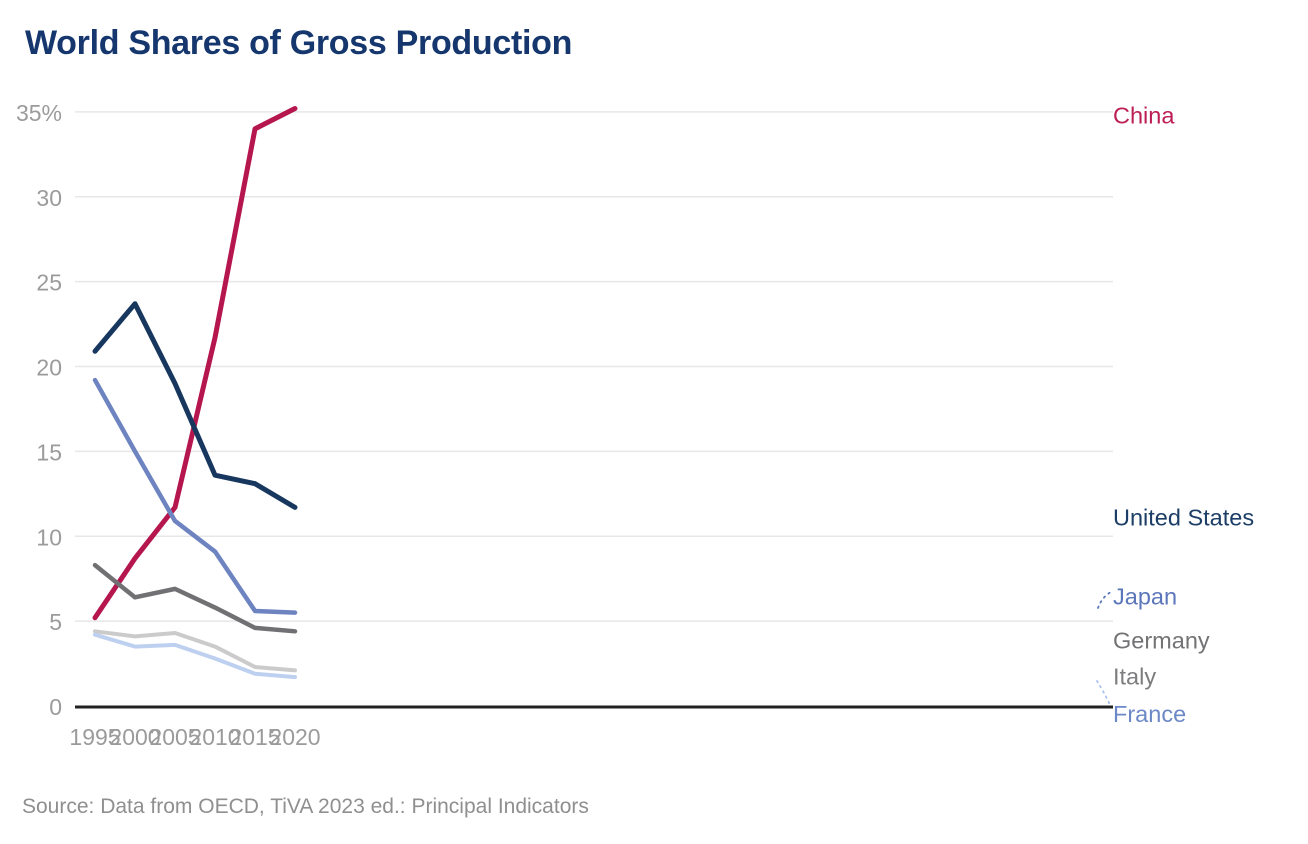 The image size is (1308, 844). I want to click on y-tick-label-0: 0, so click(55, 707).